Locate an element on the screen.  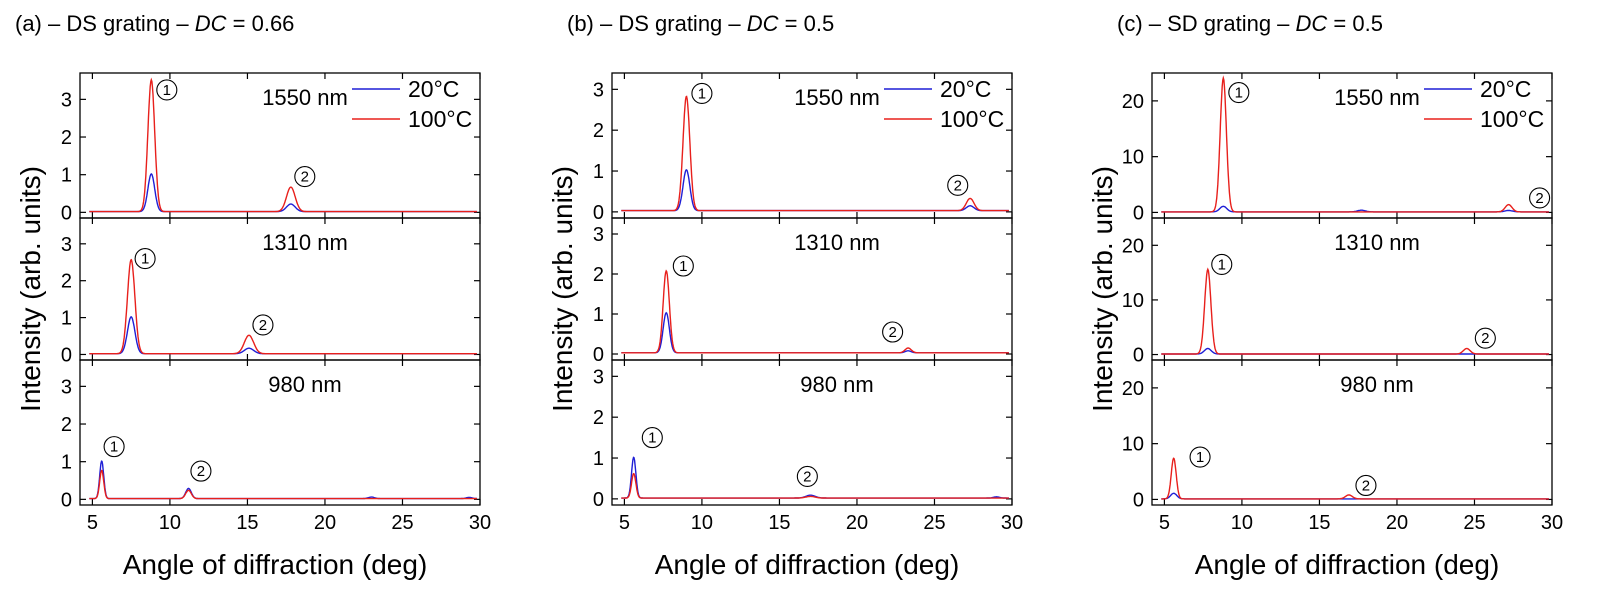
y-tick-label: 2 is located at coordinates (66, 425).